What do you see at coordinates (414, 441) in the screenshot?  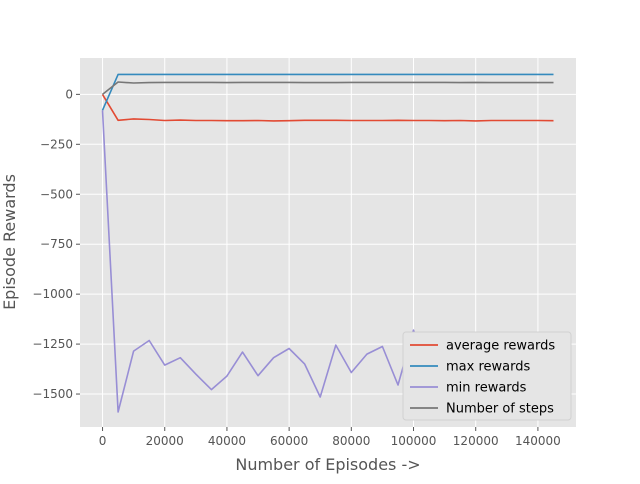 I see `x-tick-label: 100000` at bounding box center [414, 441].